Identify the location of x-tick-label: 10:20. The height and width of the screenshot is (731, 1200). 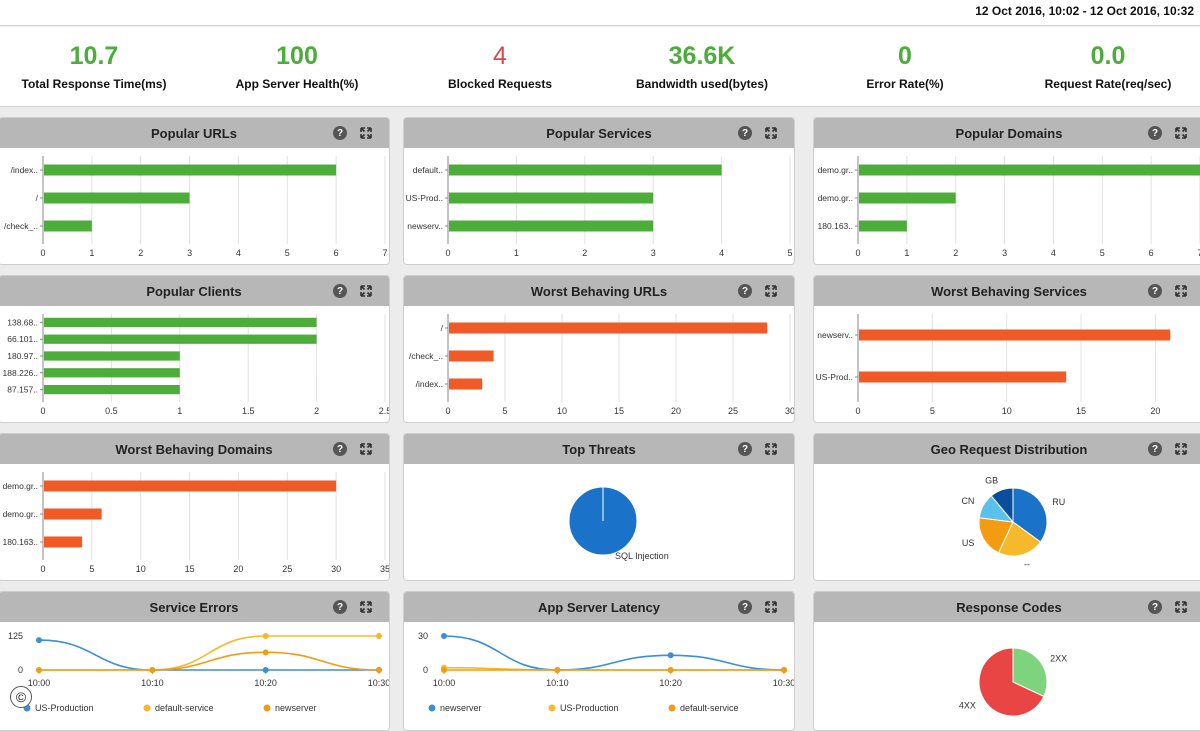
(265, 683).